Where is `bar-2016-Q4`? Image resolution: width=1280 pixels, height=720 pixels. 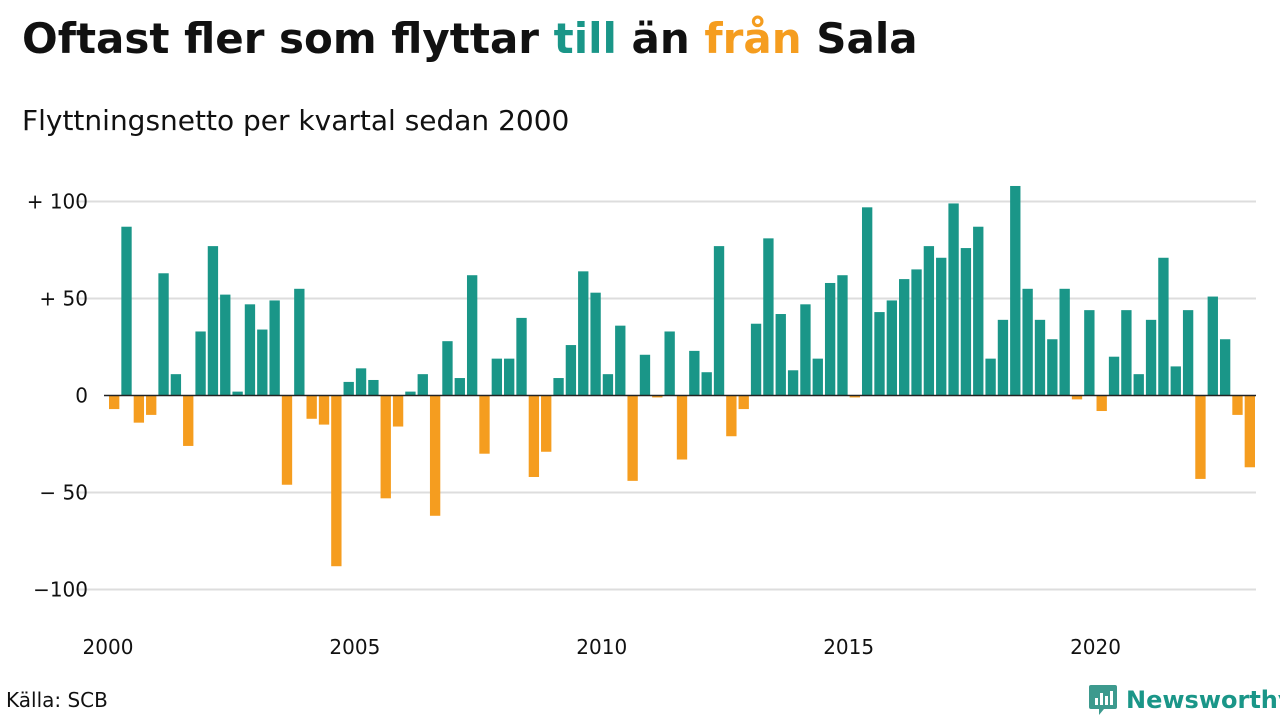
bar-2016-Q4 is located at coordinates (941, 326).